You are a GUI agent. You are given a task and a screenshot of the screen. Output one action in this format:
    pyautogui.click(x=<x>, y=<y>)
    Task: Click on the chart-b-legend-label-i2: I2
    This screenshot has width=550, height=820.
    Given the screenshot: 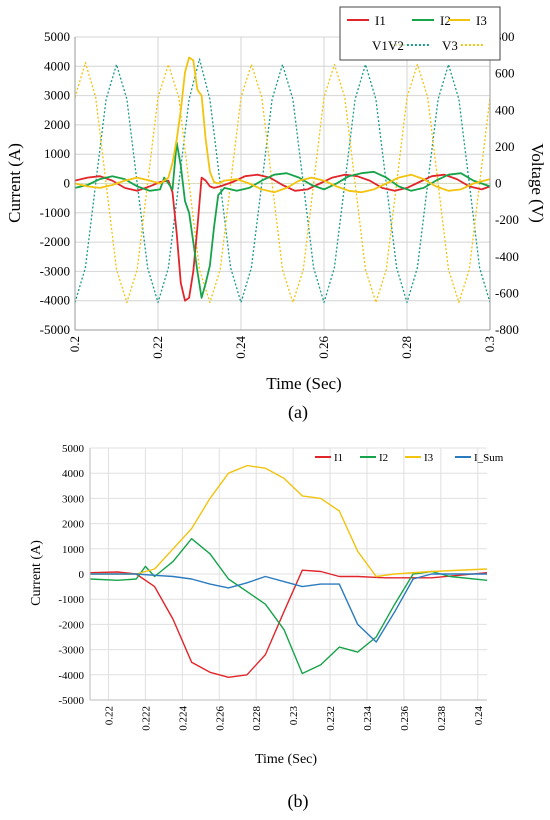 What is the action you would take?
    pyautogui.click(x=383, y=458)
    